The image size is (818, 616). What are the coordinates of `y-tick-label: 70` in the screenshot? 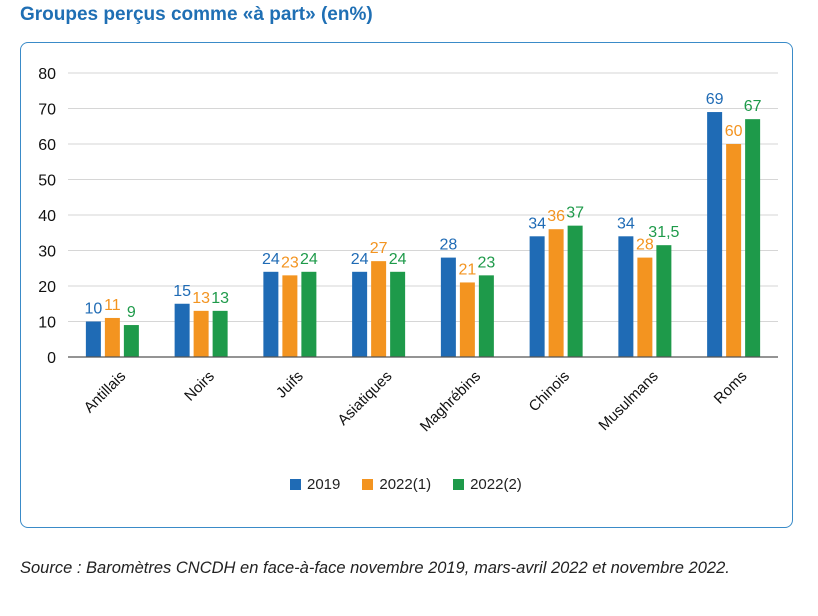 It's located at (47, 110).